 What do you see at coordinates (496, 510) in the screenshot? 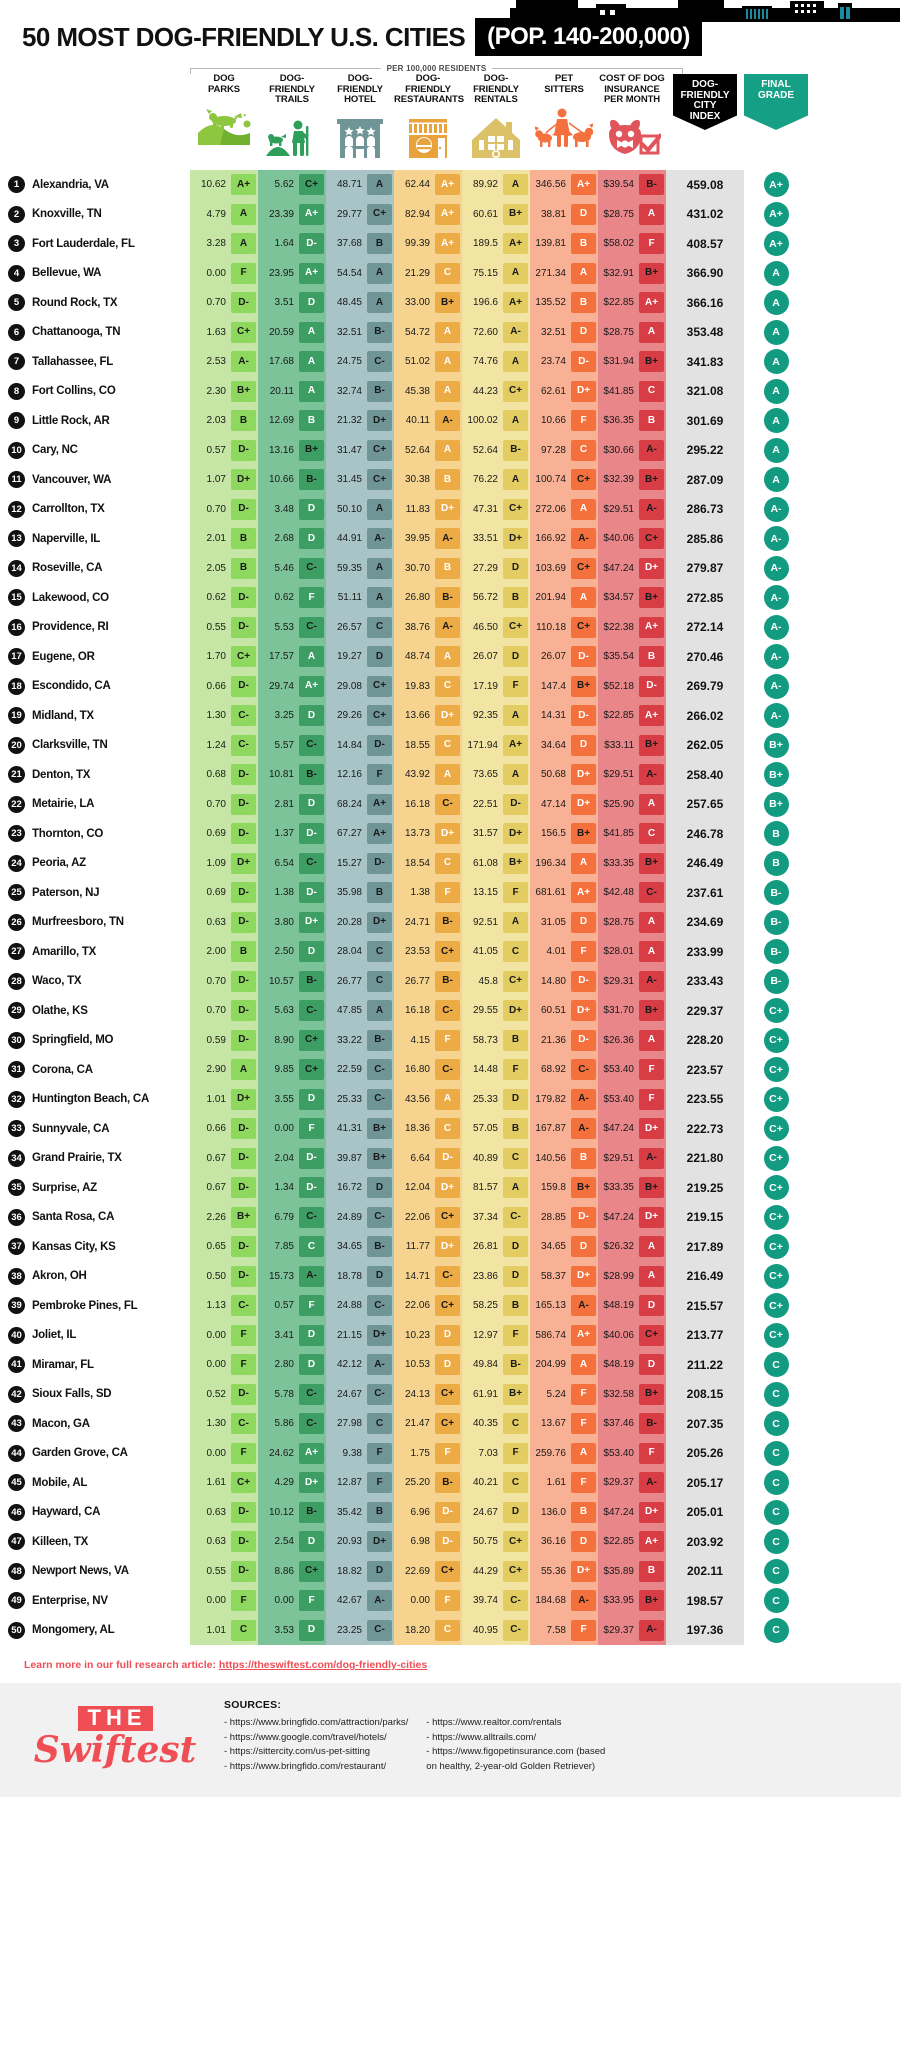
I see `cell-rentals: 47.31 C+` at bounding box center [496, 510].